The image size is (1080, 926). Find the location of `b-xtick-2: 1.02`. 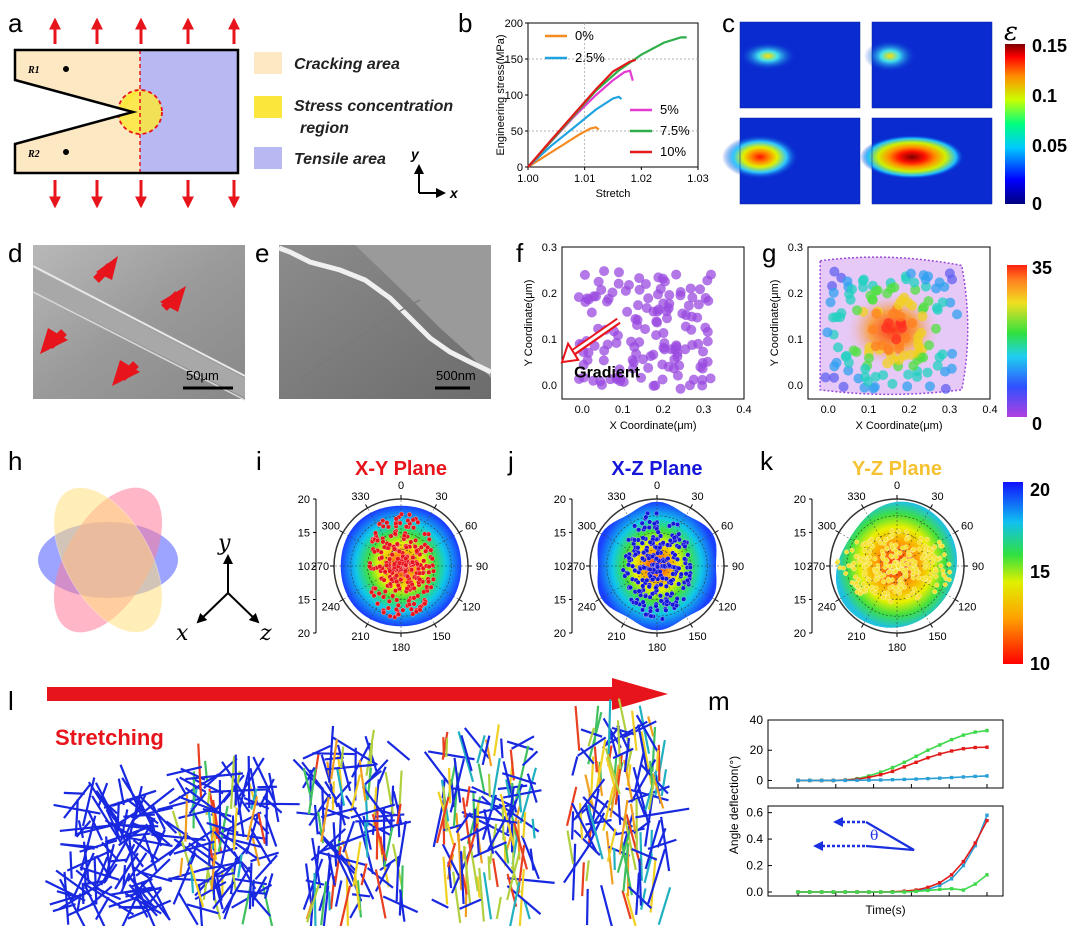

b-xtick-2: 1.02 is located at coordinates (641, 179).